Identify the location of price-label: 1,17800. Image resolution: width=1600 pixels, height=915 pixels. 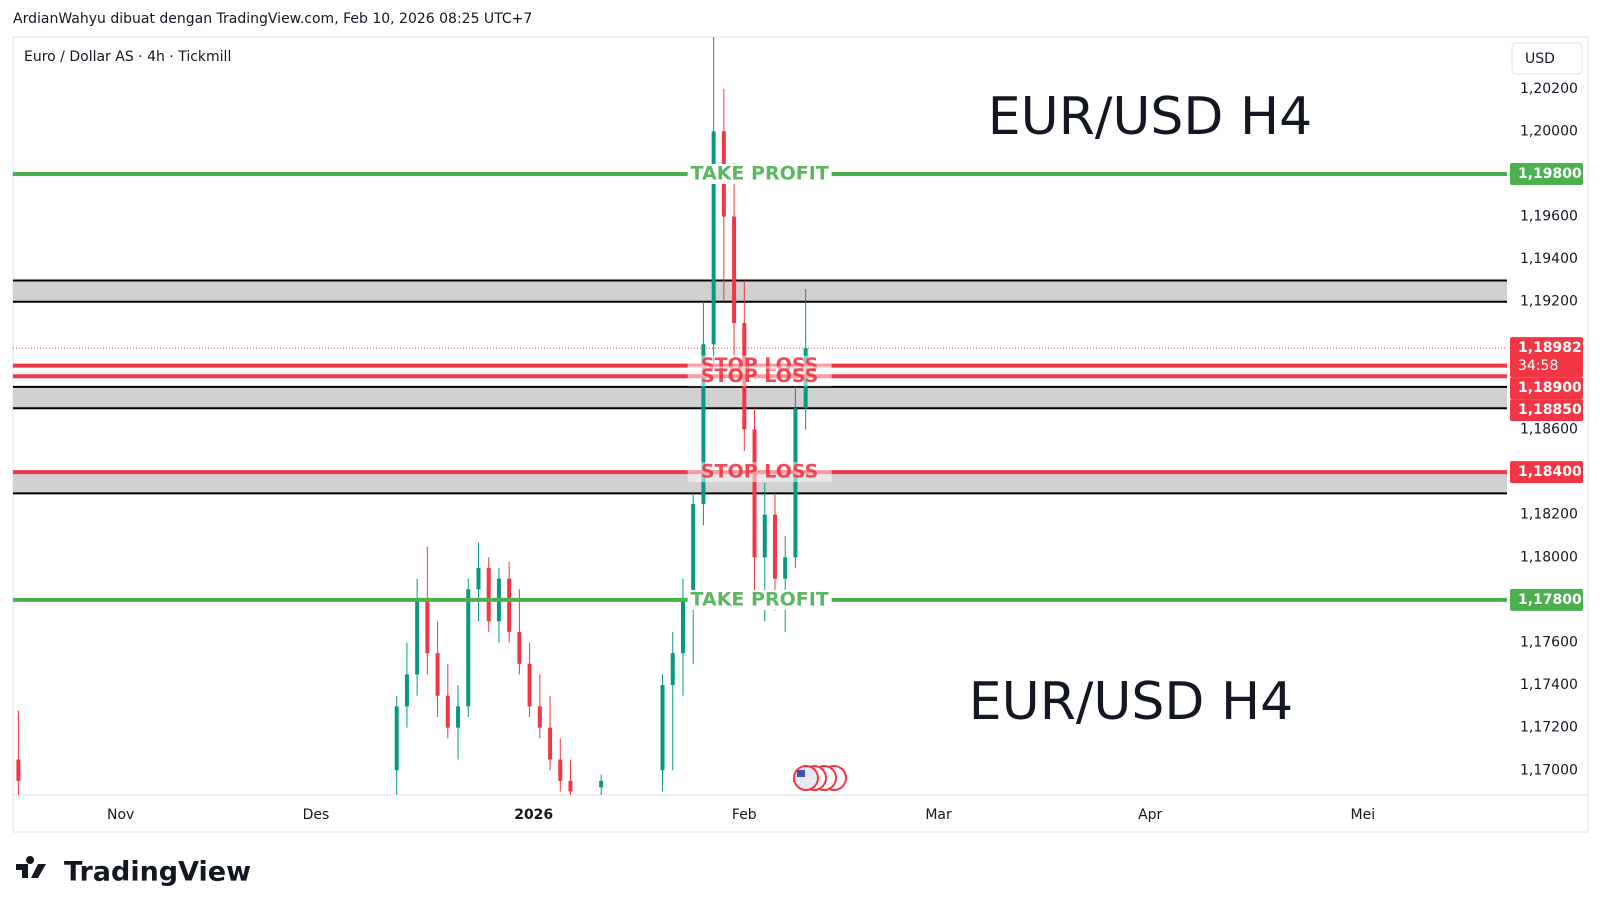
(1550, 600).